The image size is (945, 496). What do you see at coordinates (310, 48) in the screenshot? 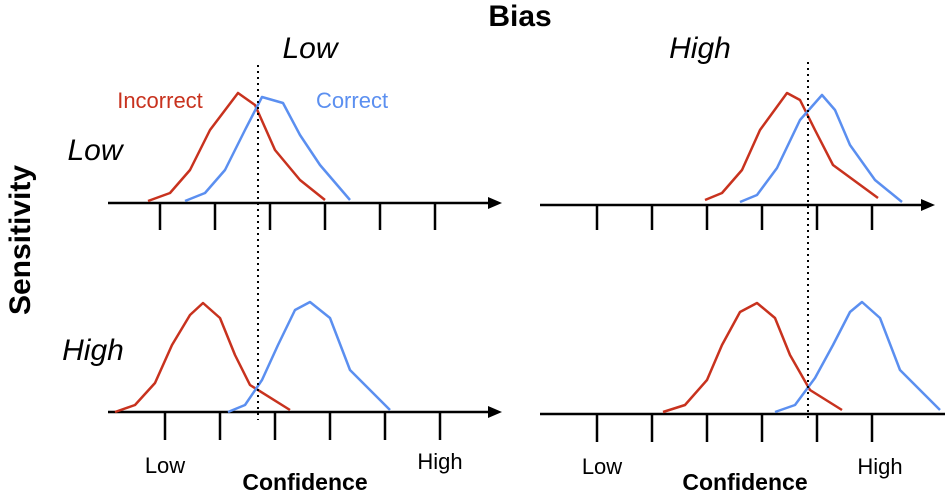
I see `column-label: Low` at bounding box center [310, 48].